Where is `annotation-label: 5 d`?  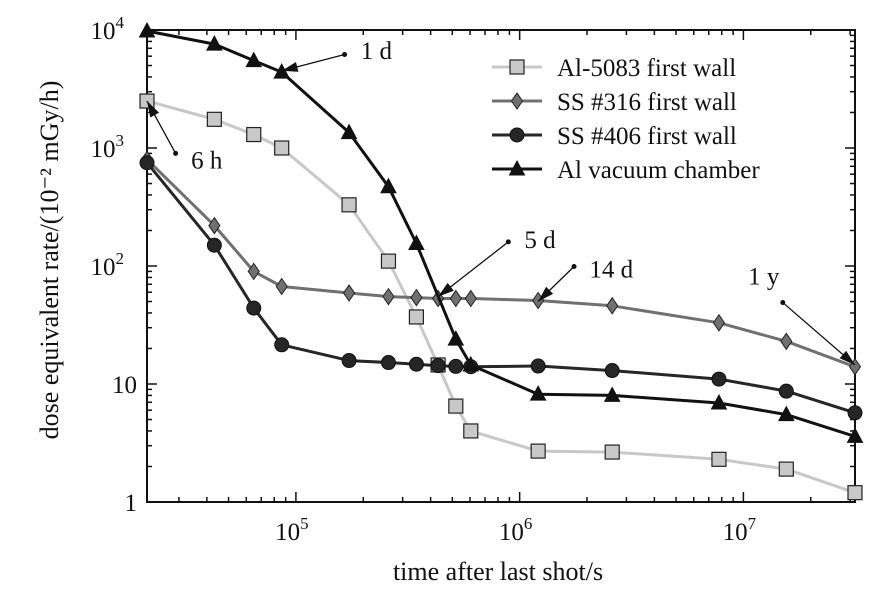
annotation-label: 5 d is located at coordinates (540, 240).